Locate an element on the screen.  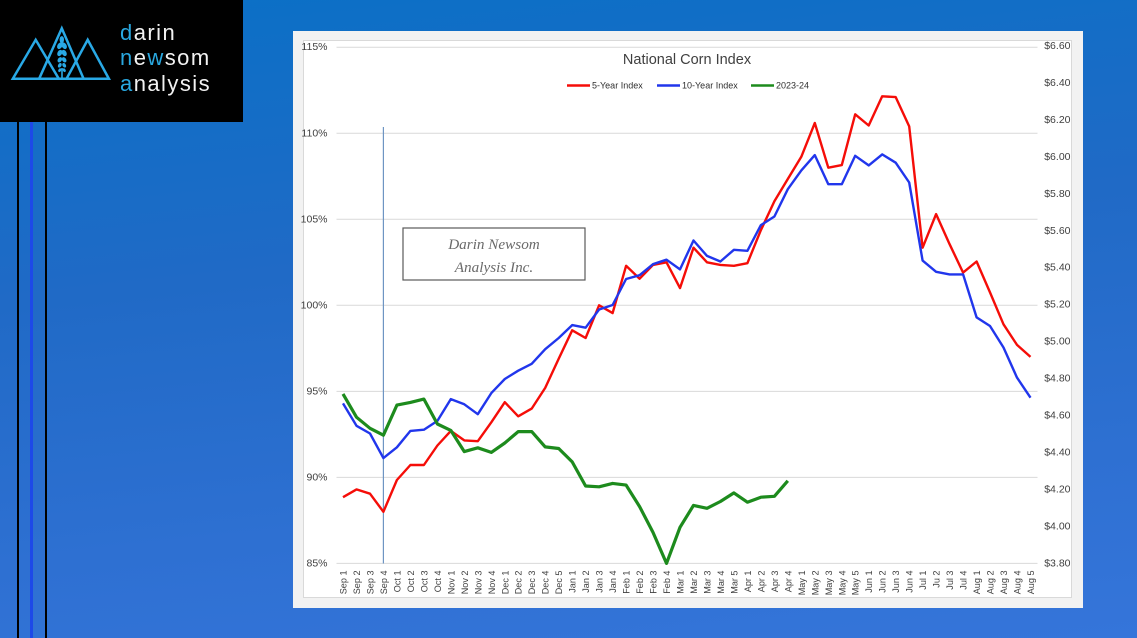
svg-text: Apr 2 is located at coordinates (761, 582).